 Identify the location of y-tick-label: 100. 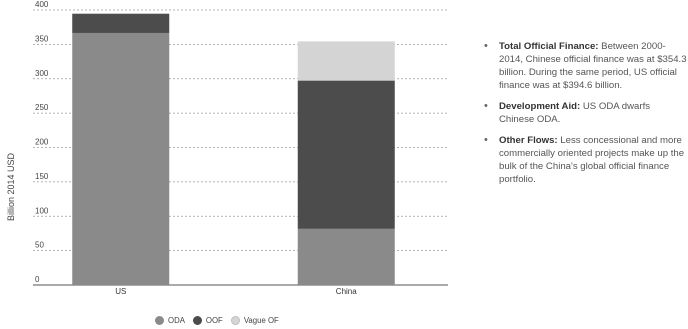
(42, 210).